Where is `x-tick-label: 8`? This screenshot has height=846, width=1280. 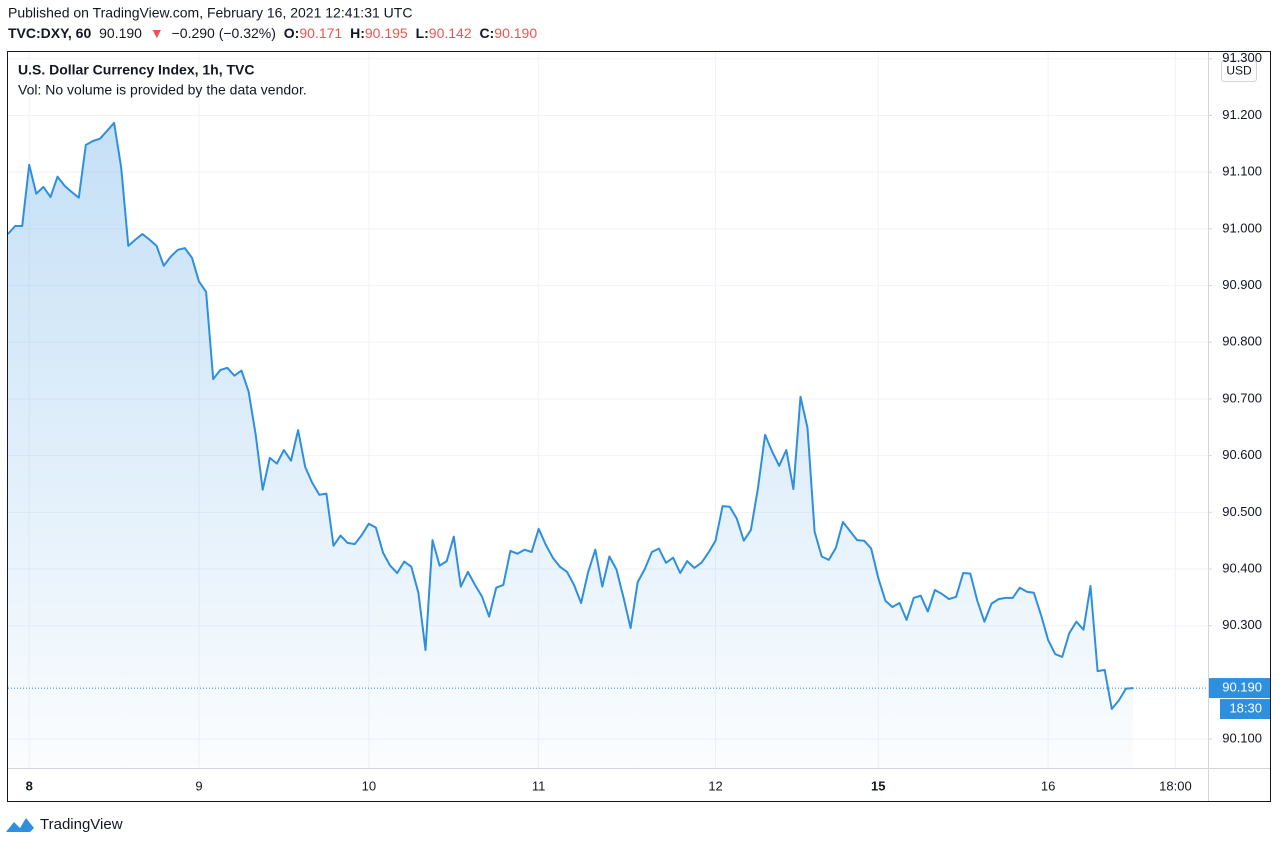 x-tick-label: 8 is located at coordinates (29, 785).